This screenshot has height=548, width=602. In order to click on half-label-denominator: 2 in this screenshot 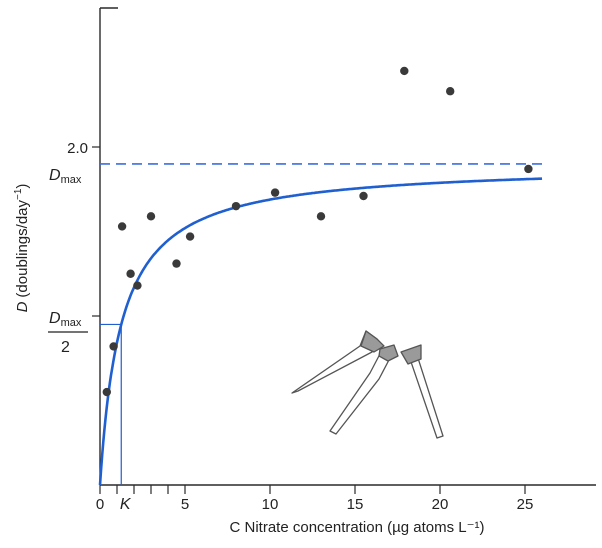, I will do `click(65, 347)`.